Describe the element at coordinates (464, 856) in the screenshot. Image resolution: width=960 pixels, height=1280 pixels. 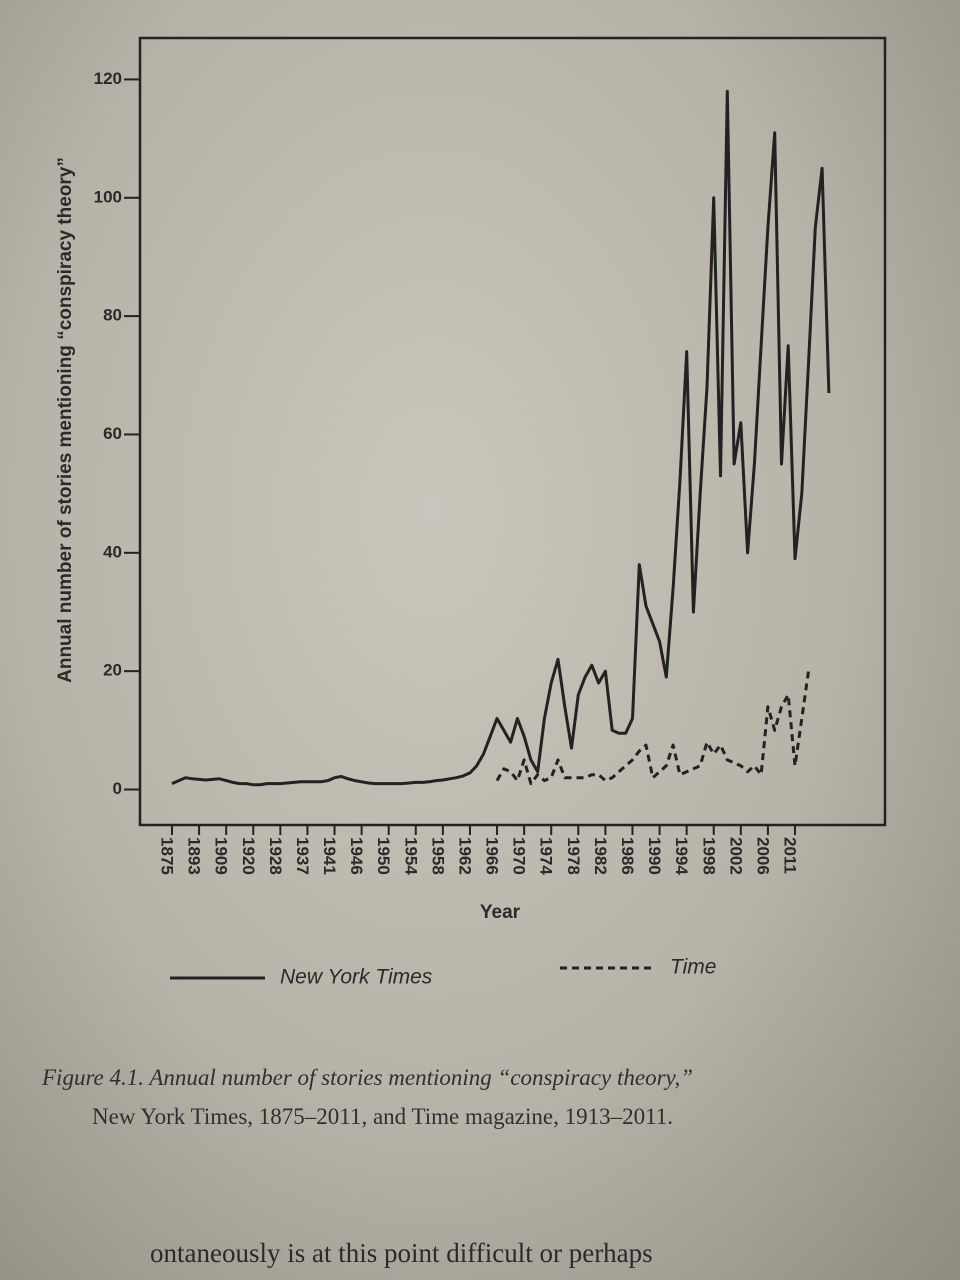
I see `x-tick-label: 1962` at that location.